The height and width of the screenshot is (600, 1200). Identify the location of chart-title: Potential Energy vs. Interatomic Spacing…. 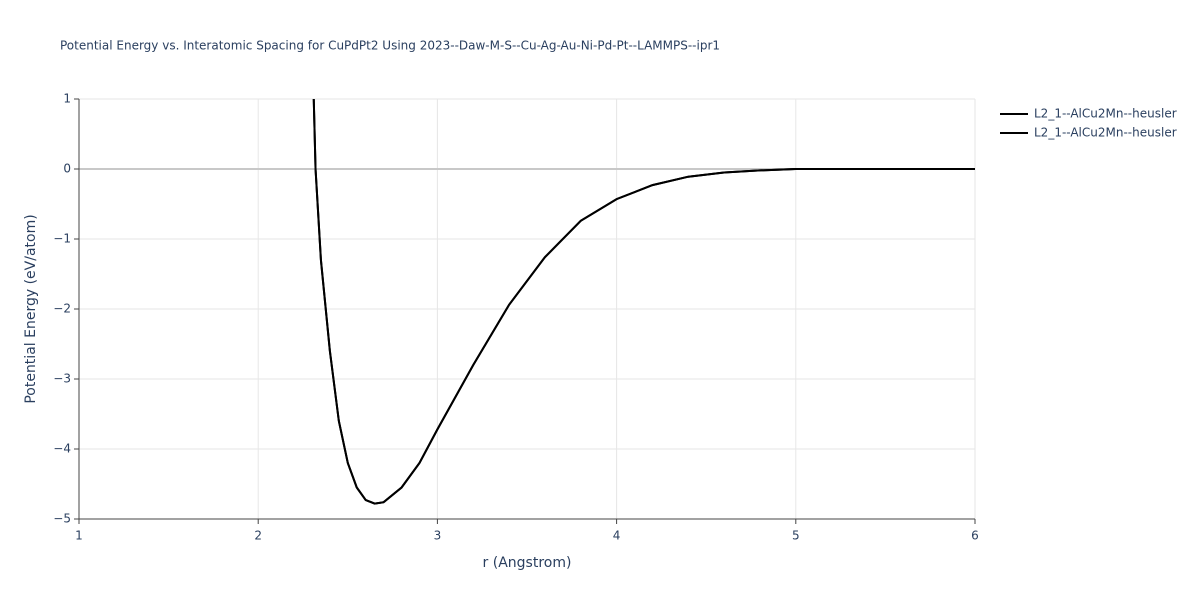
(390, 46).